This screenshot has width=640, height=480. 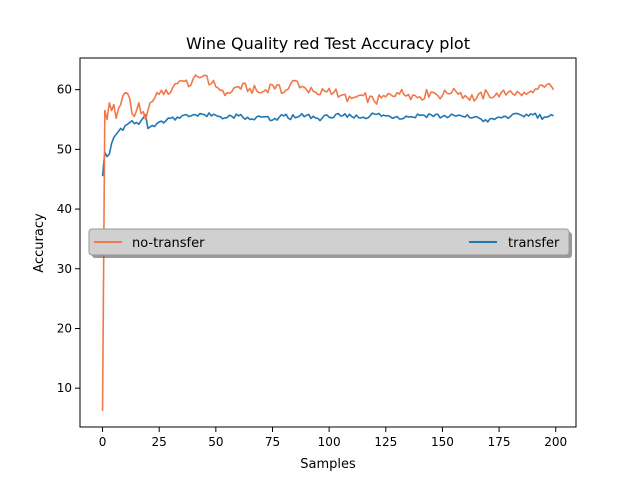 I want to click on x-axis: 0 25 50 75 100 125 150 175 200, so click(x=333, y=438).